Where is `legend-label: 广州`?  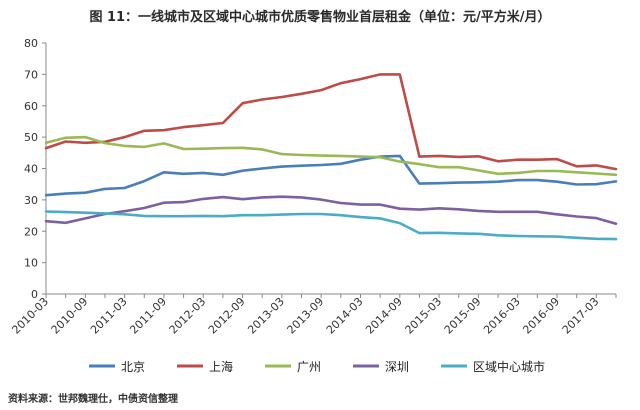
legend-label: 广州 is located at coordinates (309, 367).